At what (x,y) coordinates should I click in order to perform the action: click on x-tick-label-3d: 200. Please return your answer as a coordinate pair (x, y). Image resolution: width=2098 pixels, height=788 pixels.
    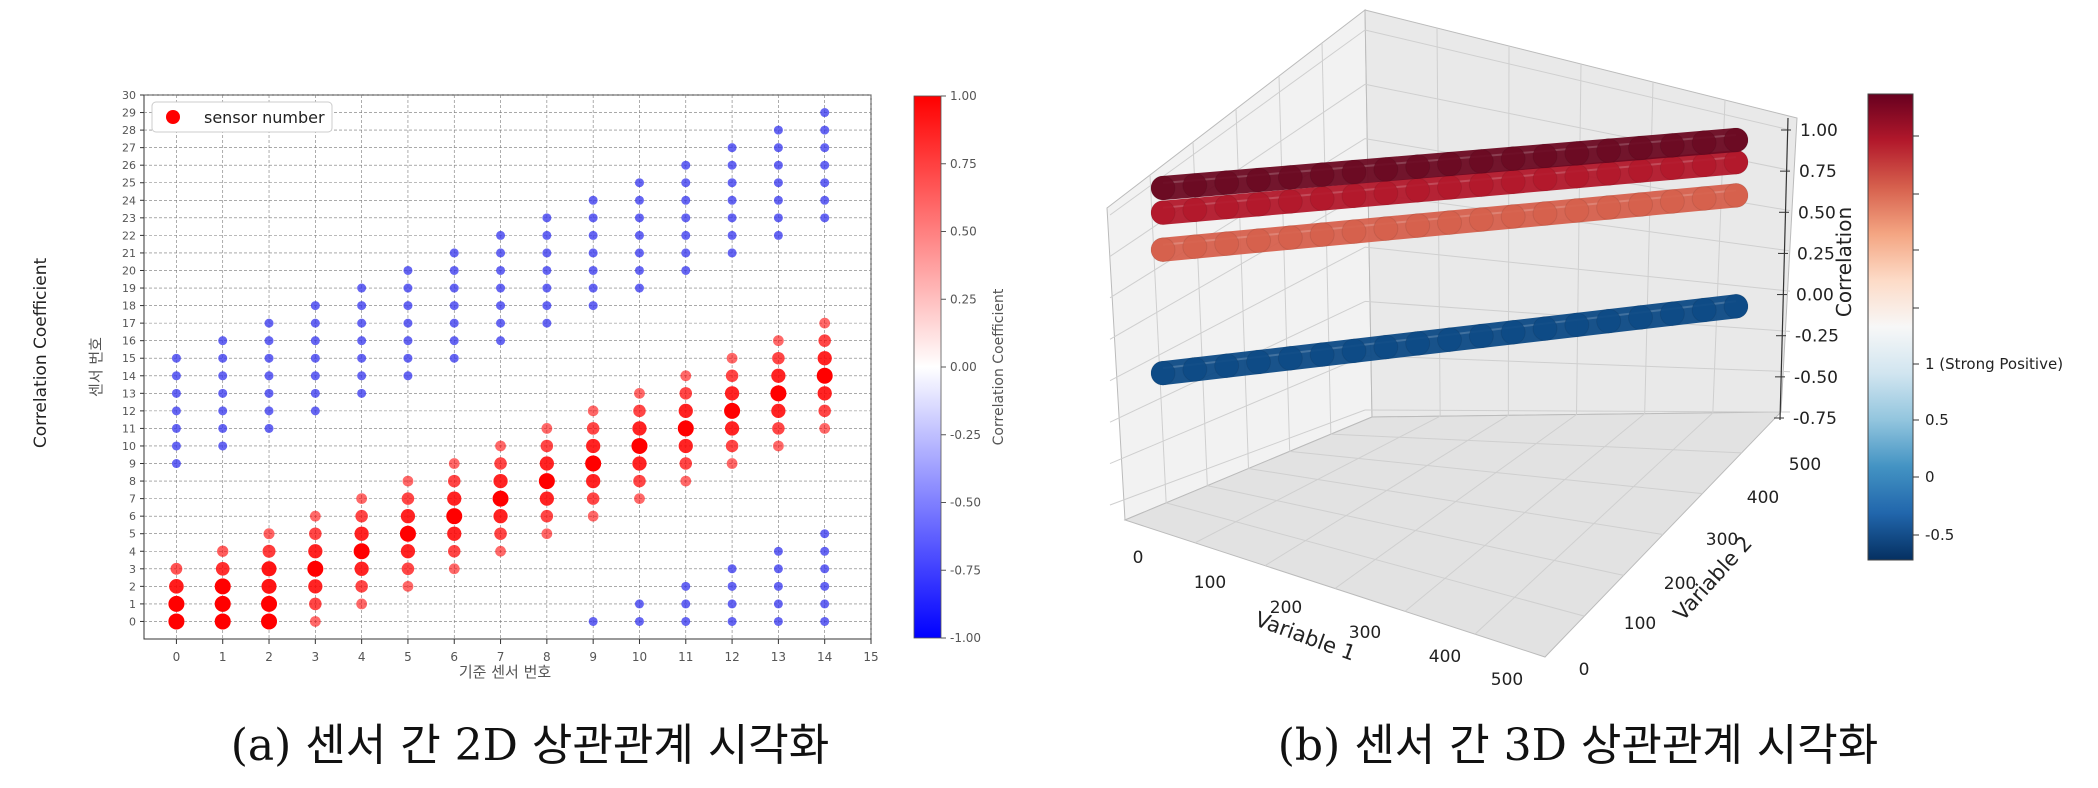
    Looking at the image, I should click on (1286, 608).